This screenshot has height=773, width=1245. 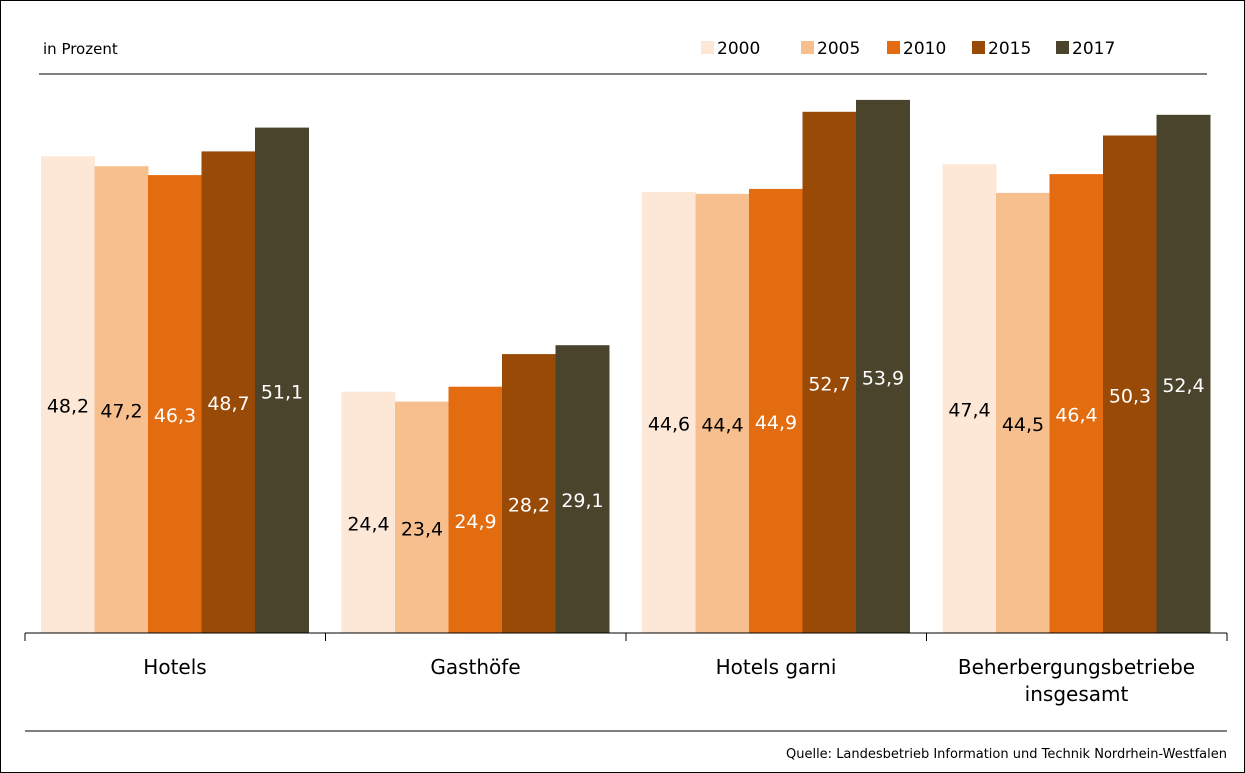 What do you see at coordinates (626, 637) in the screenshot?
I see `category-ticks` at bounding box center [626, 637].